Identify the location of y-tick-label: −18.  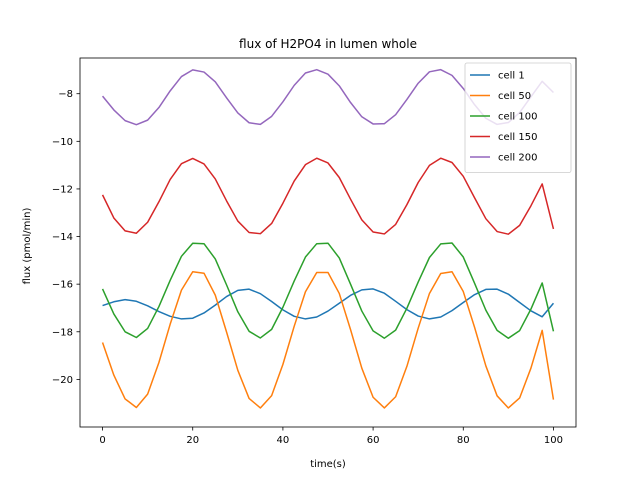
(62, 332).